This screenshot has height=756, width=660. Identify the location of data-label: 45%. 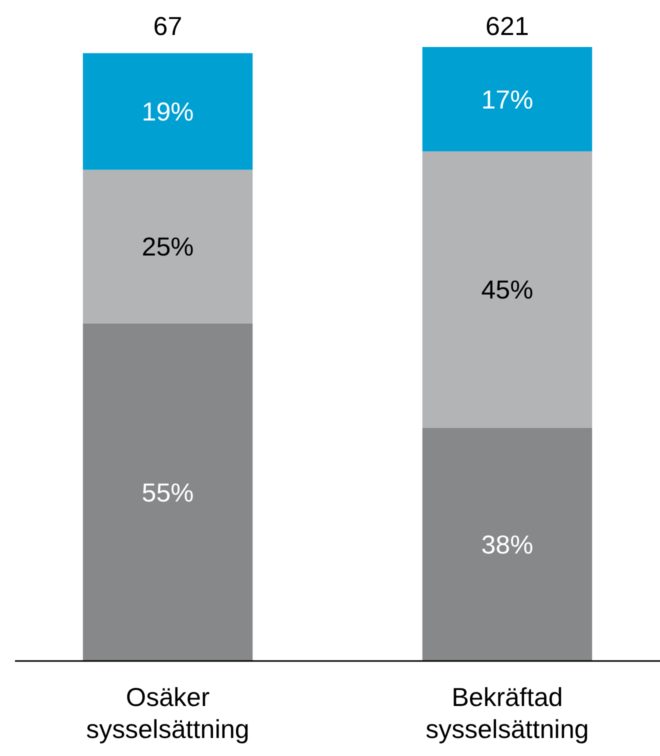
(507, 289).